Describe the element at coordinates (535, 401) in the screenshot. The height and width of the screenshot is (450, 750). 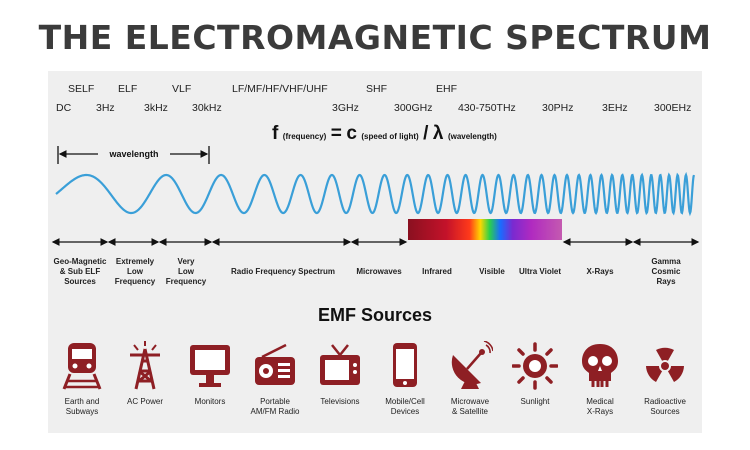
I see `source-label: Sunlight` at that location.